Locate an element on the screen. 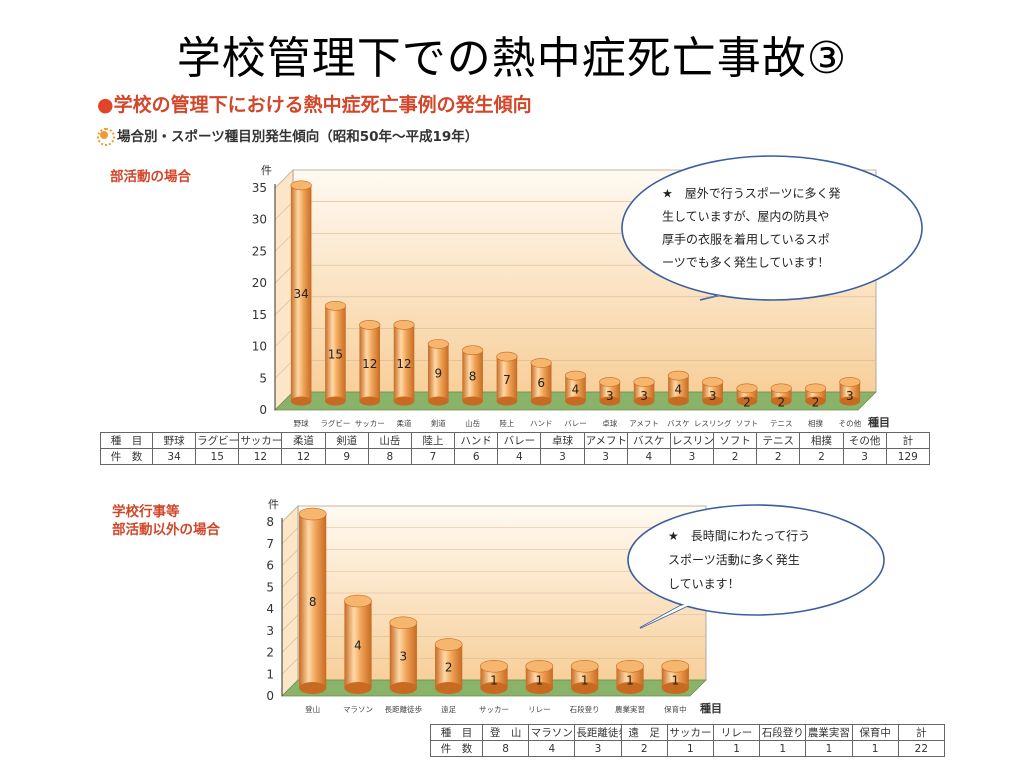 The height and width of the screenshot is (768, 1024). chart-heading: ●学校の管理下における熱中症死亡事例の発生傾向 is located at coordinates (314, 103).